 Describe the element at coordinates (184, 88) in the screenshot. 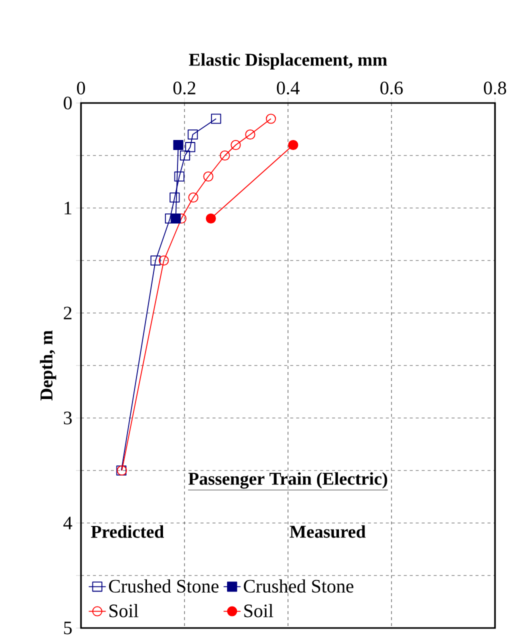

I see `x-tick-label: 0.2` at that location.